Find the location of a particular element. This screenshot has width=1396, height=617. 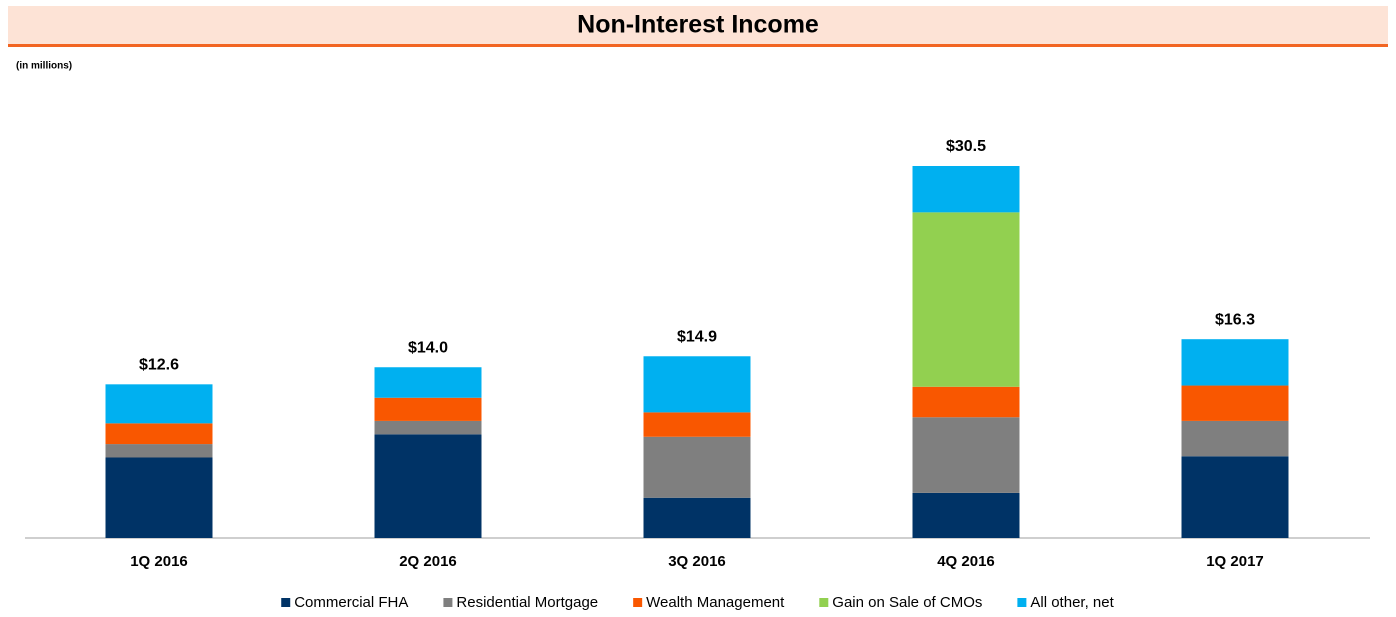

total-label: $12.6 is located at coordinates (159, 365).